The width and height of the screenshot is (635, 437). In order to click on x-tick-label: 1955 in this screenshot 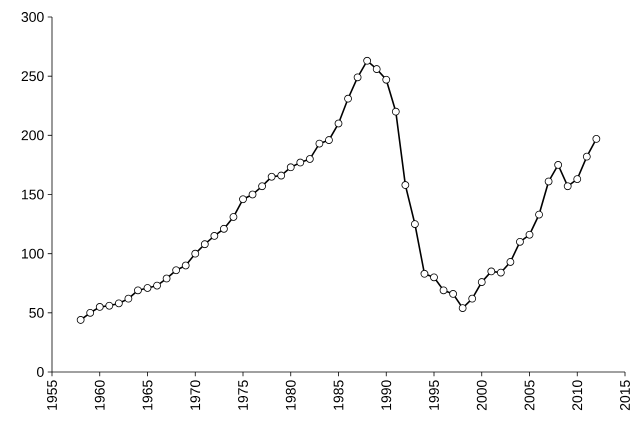, I will do `click(52, 395)`.